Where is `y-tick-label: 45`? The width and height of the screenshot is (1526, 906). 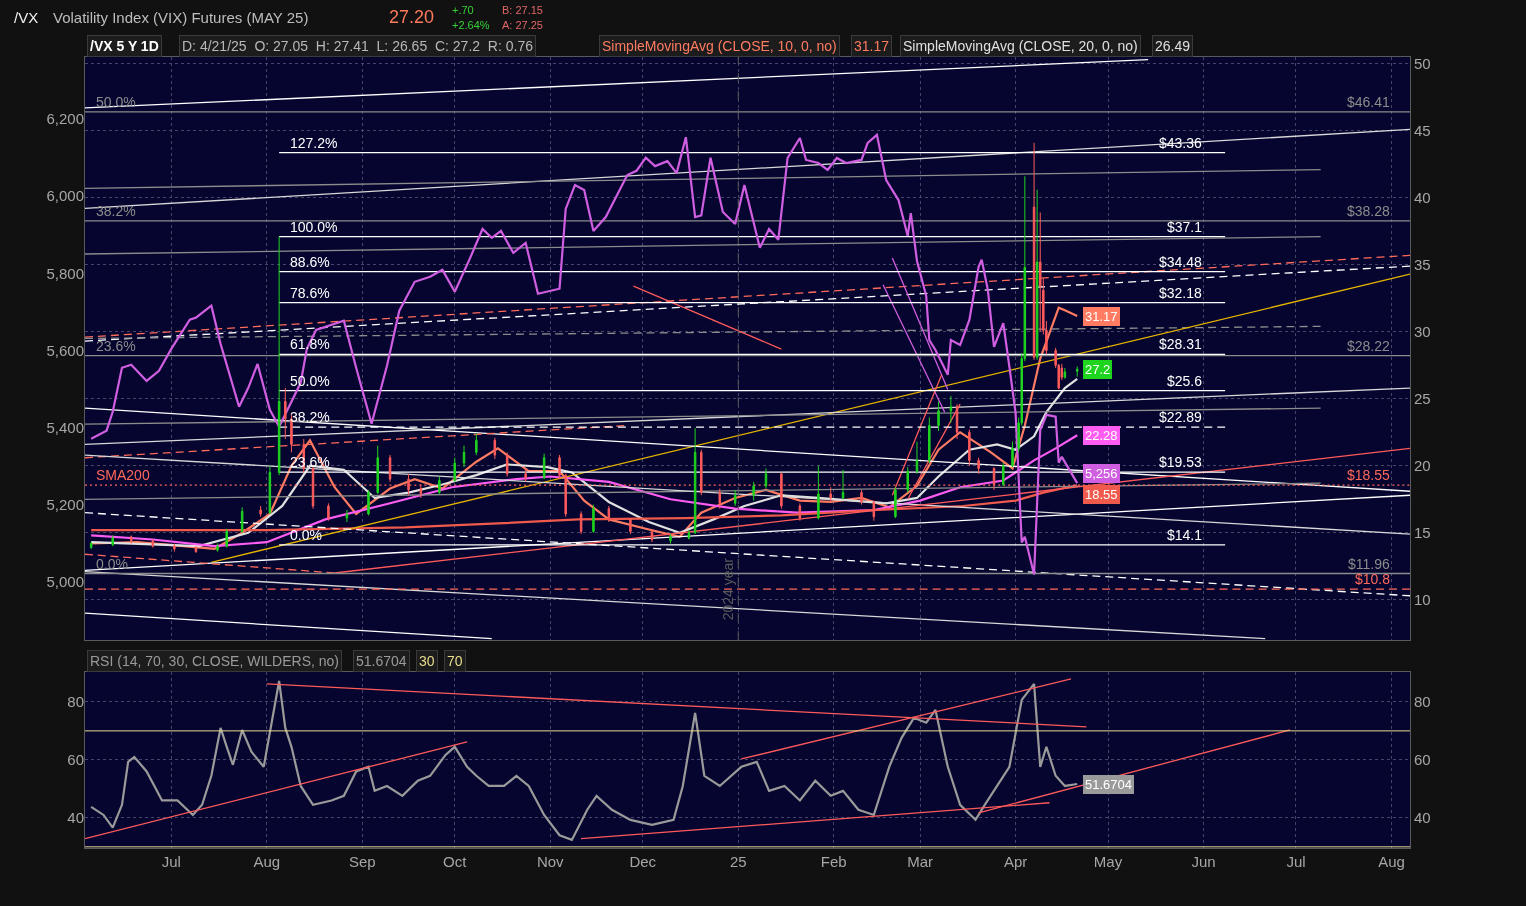
y-tick-label: 45 is located at coordinates (1422, 130).